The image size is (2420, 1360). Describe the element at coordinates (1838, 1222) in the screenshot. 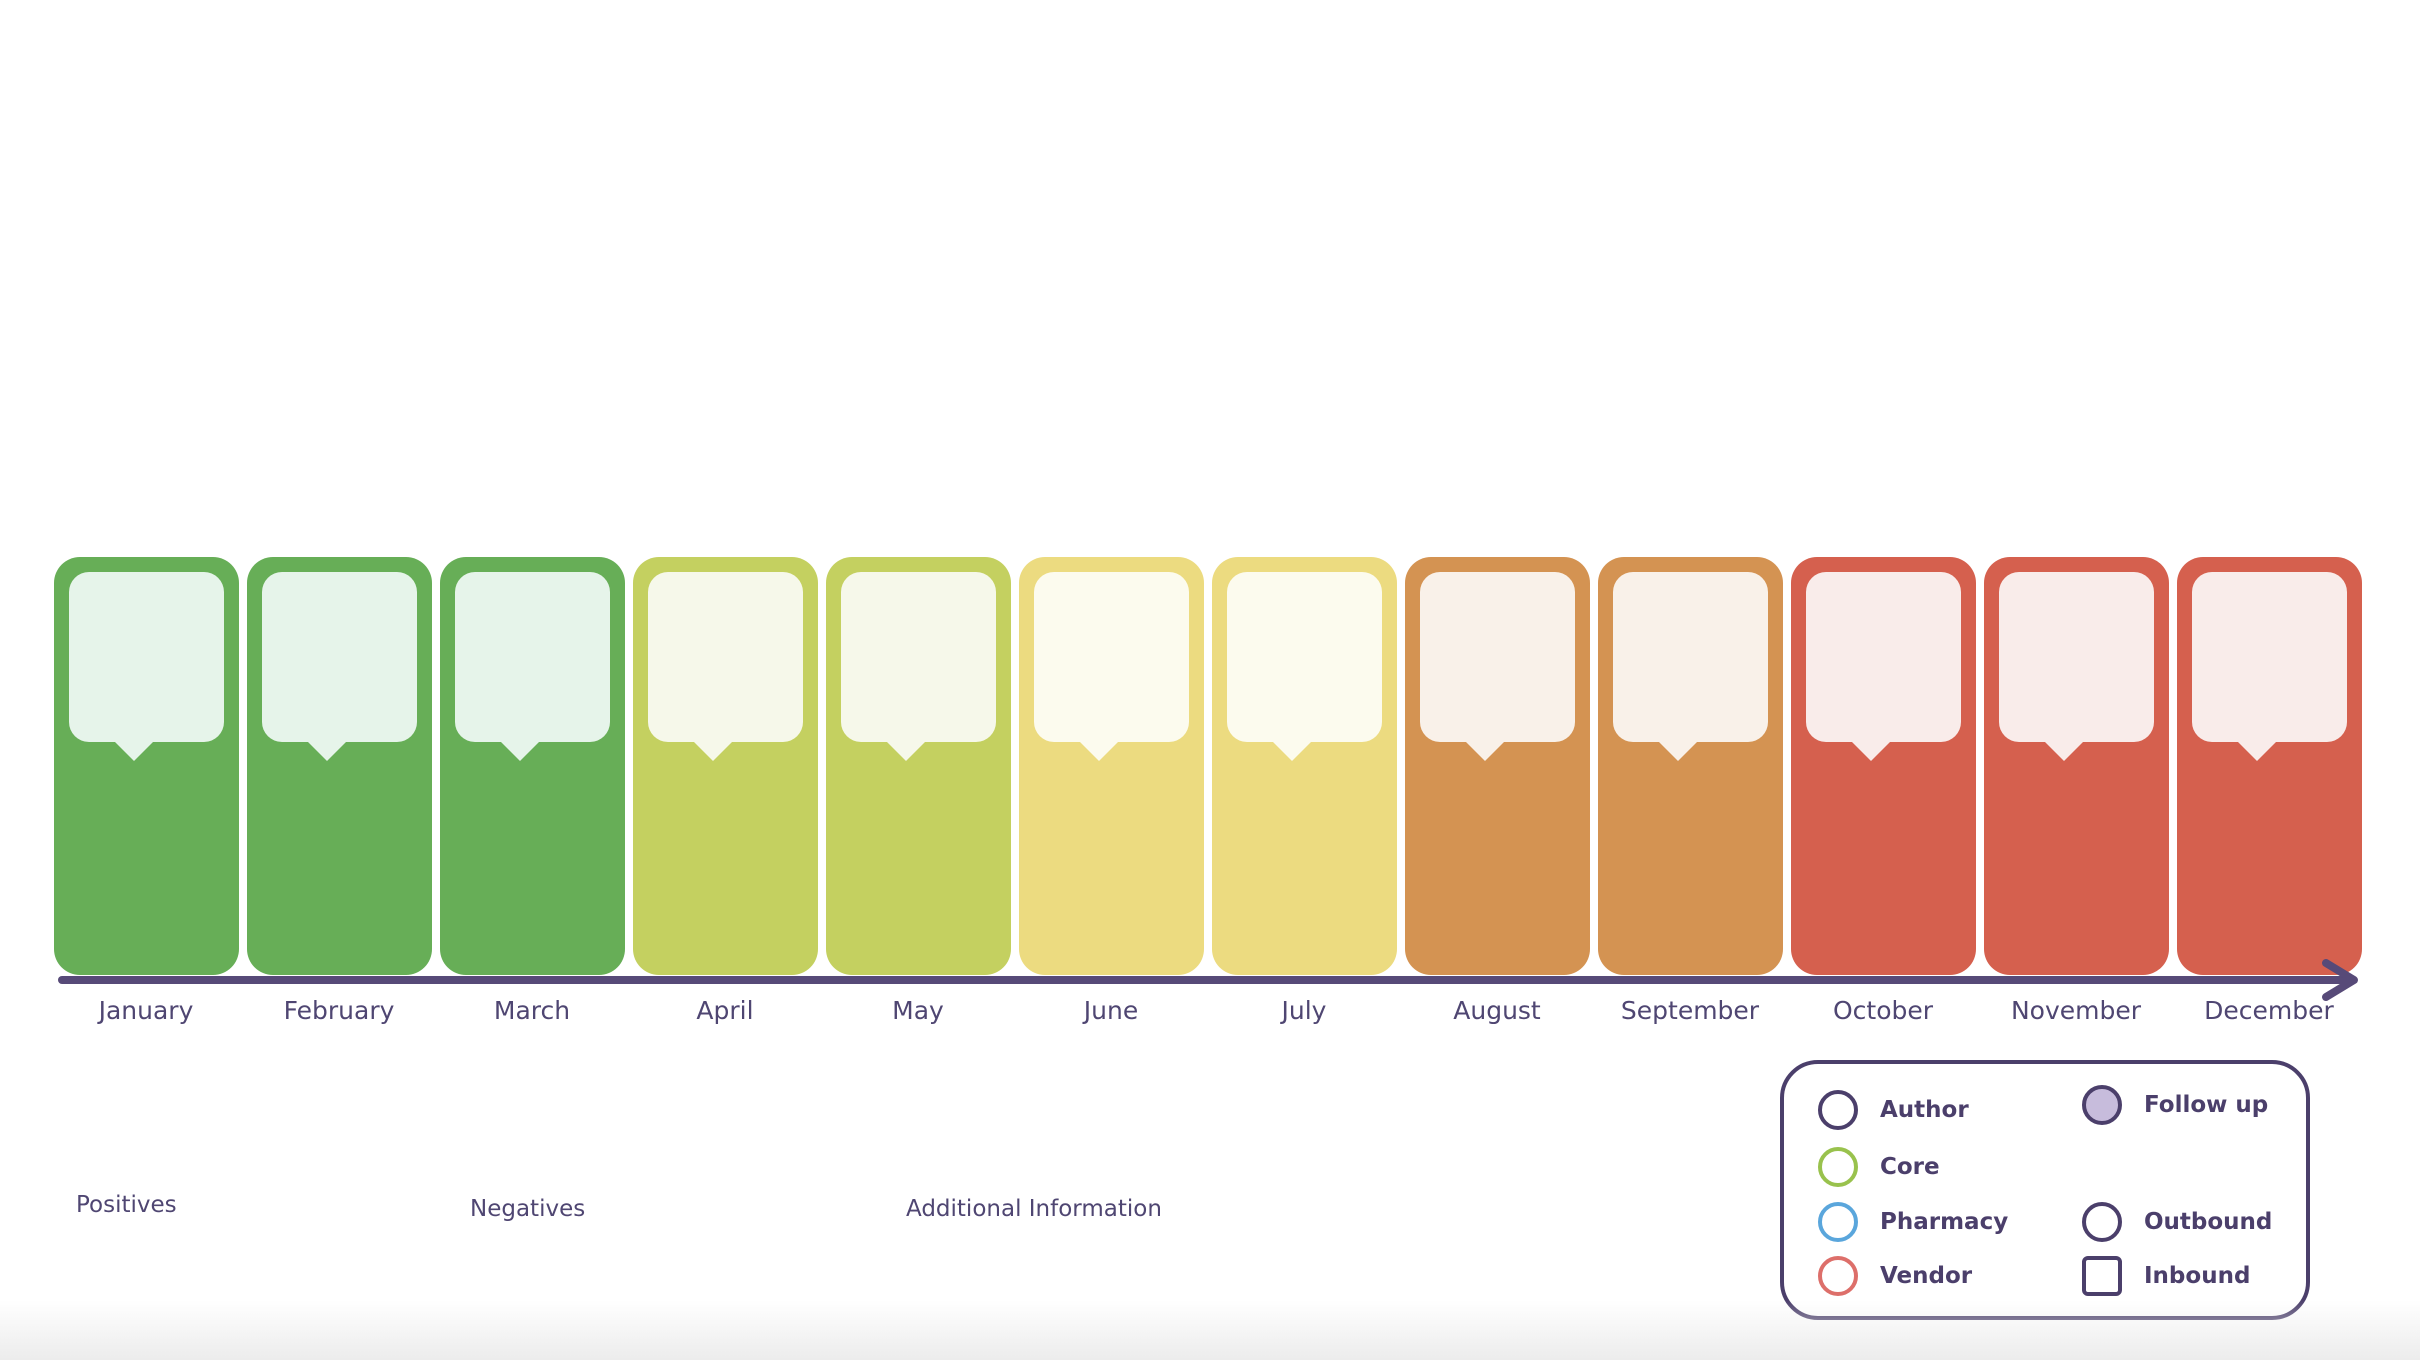

I see `pharmacy-circle-icon` at that location.